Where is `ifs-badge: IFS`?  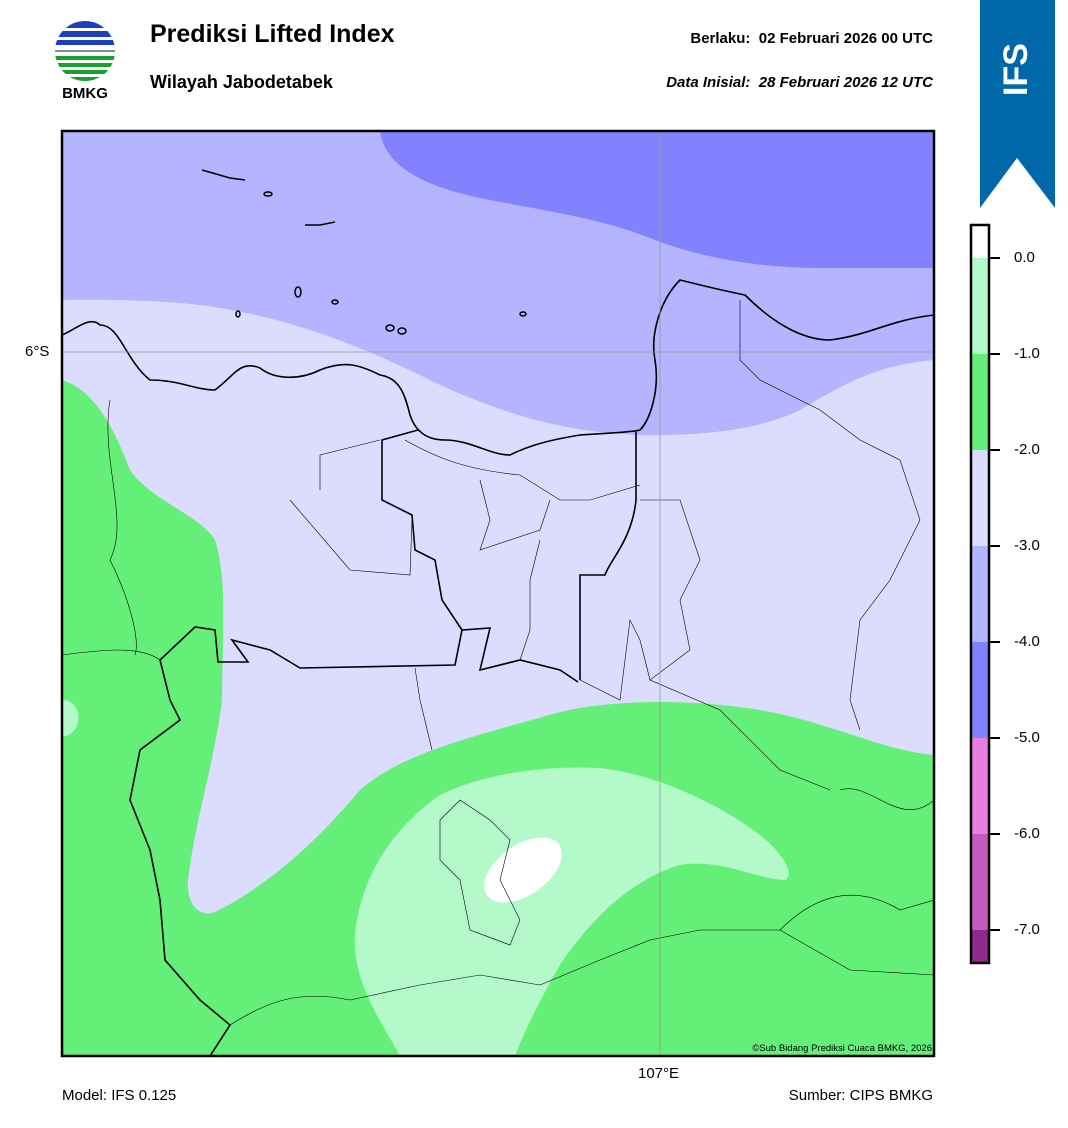 ifs-badge: IFS is located at coordinates (1017, 105).